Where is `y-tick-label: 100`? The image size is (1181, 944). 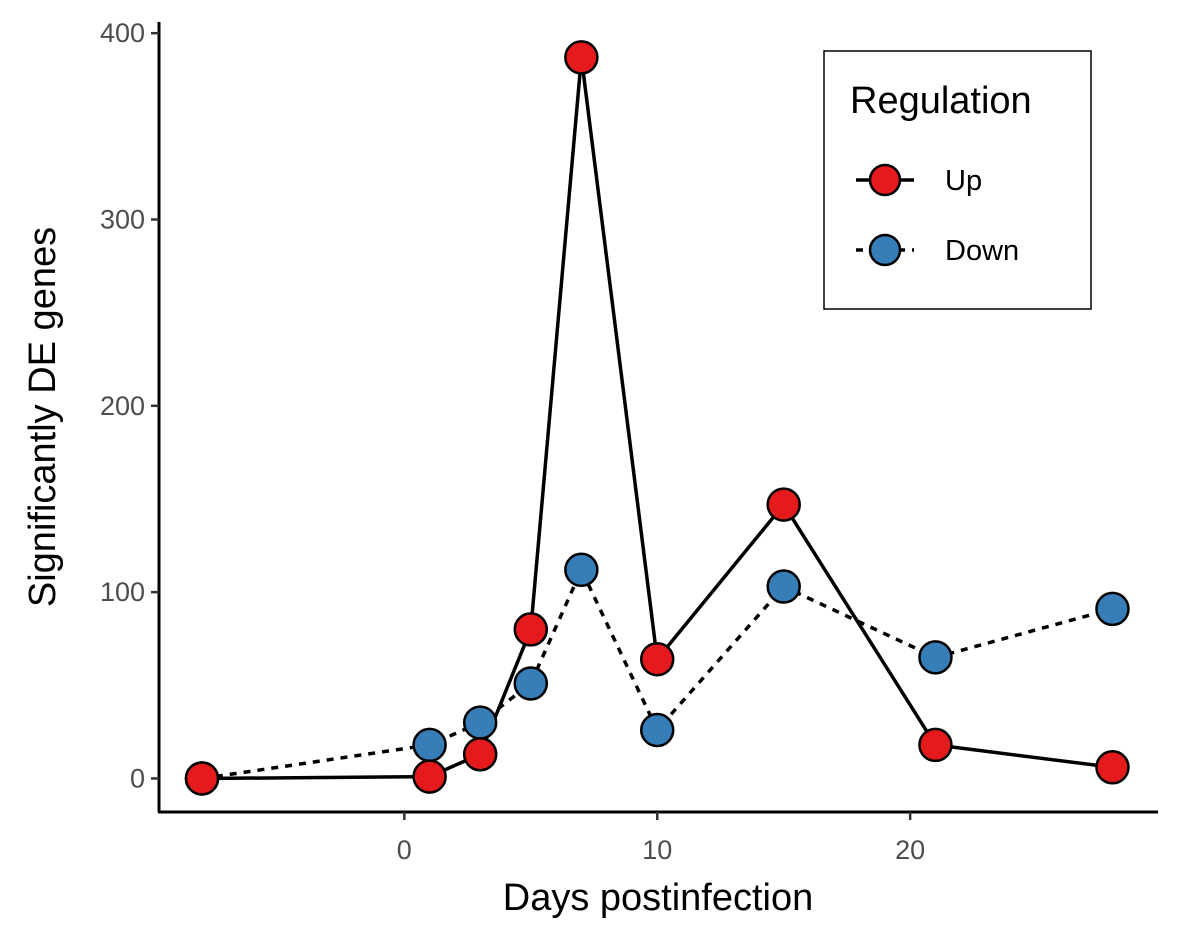
y-tick-label: 100 is located at coordinates (122, 592).